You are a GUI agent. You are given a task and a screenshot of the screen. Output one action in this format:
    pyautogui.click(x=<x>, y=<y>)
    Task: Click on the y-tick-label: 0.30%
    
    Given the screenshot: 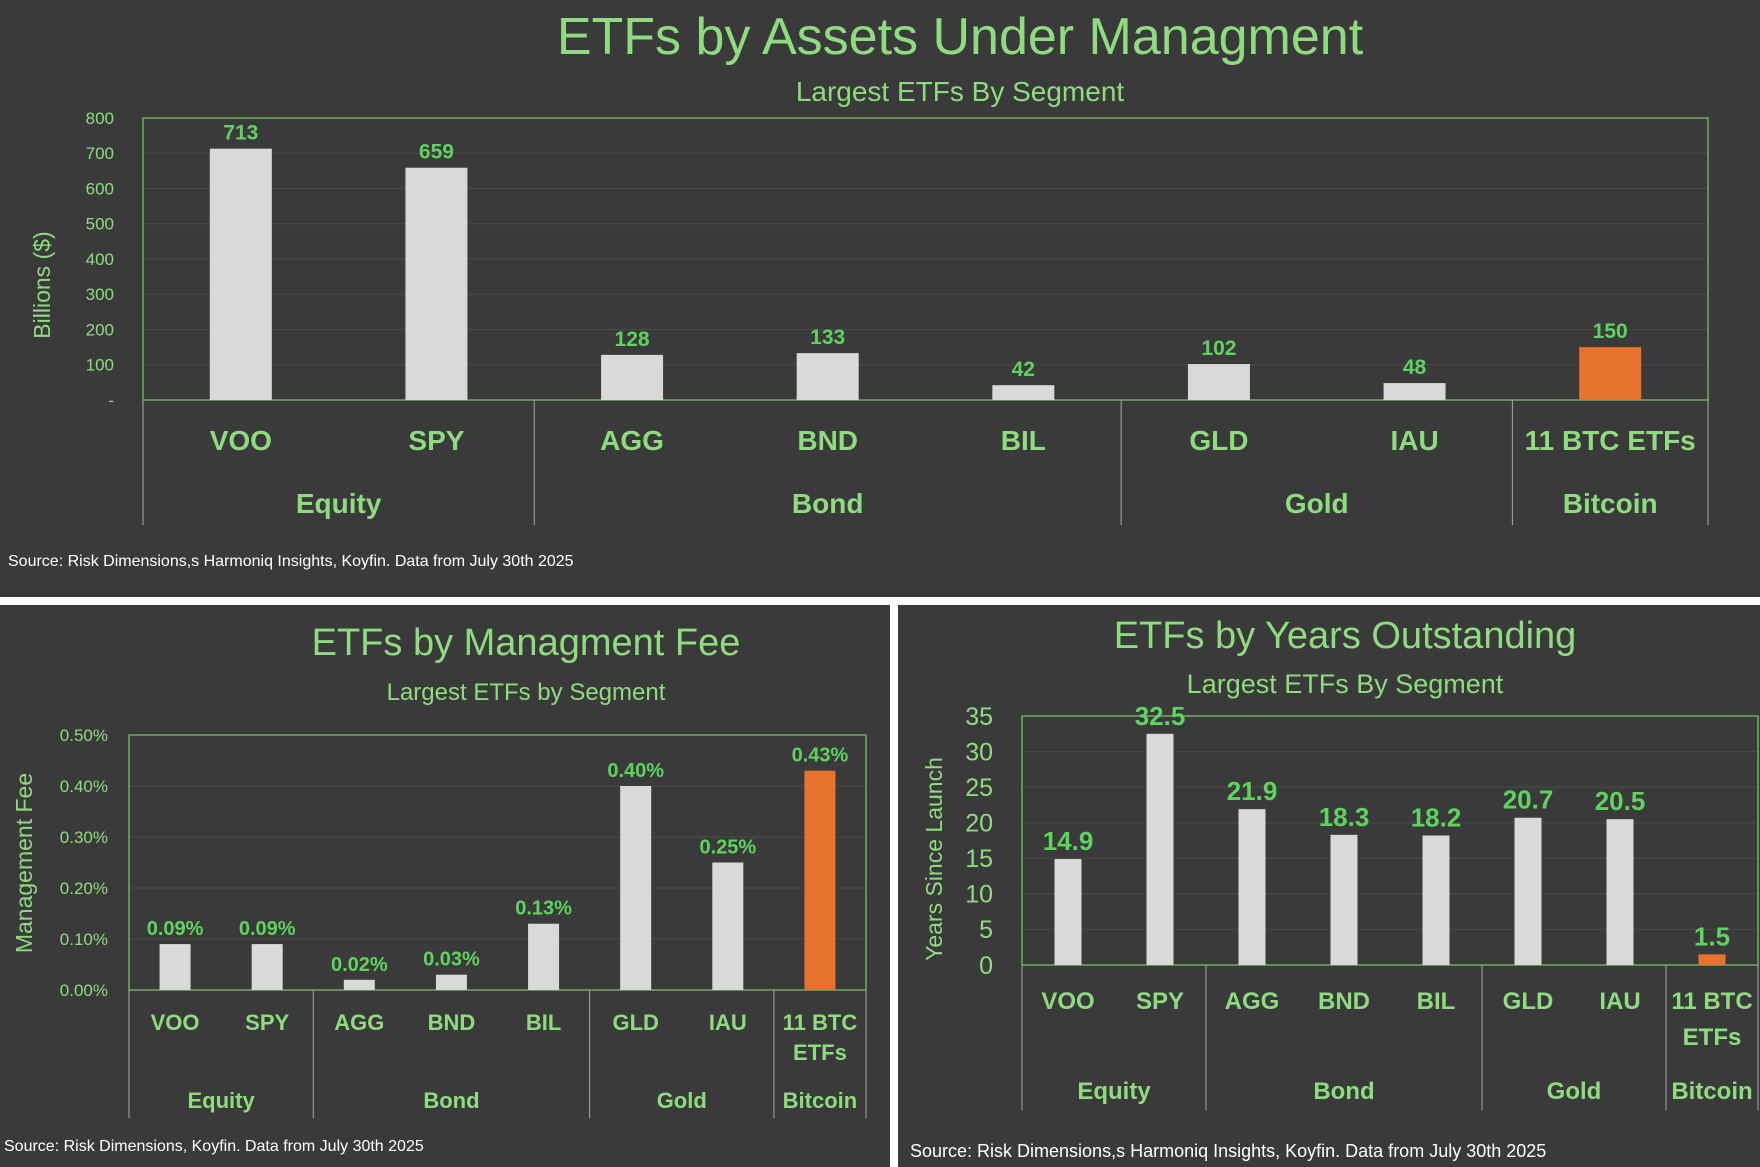 What is the action you would take?
    pyautogui.click(x=84, y=837)
    